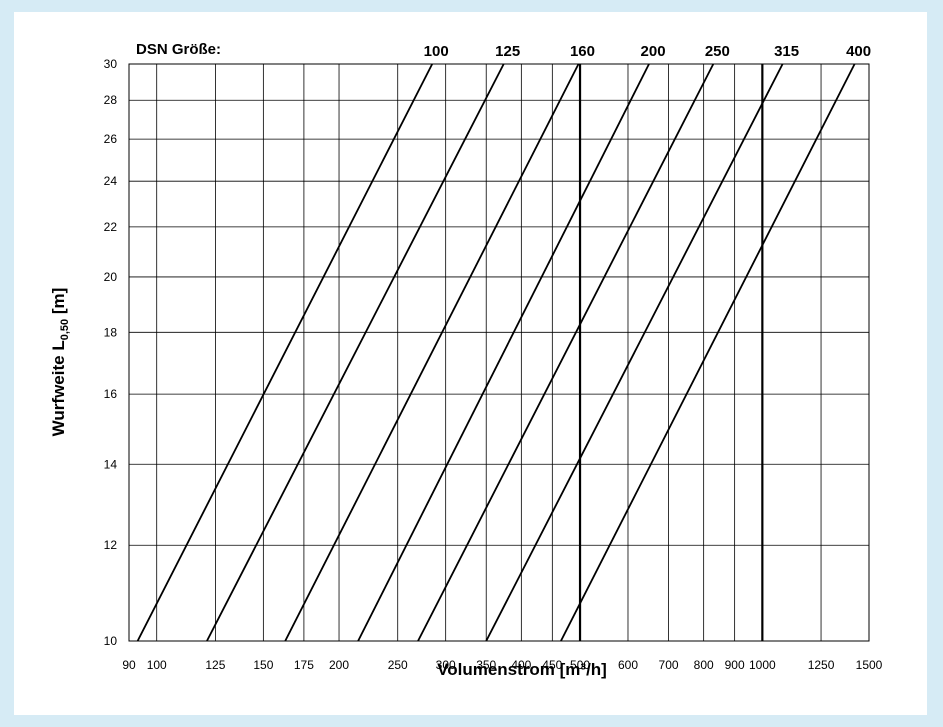  What do you see at coordinates (669, 665) in the screenshot?
I see `x-tick-label-700: 700` at bounding box center [669, 665].